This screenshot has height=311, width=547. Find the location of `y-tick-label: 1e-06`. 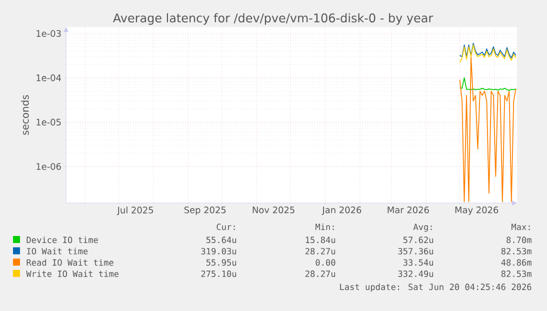

y-tick-label: 1e-06 is located at coordinates (48, 166).